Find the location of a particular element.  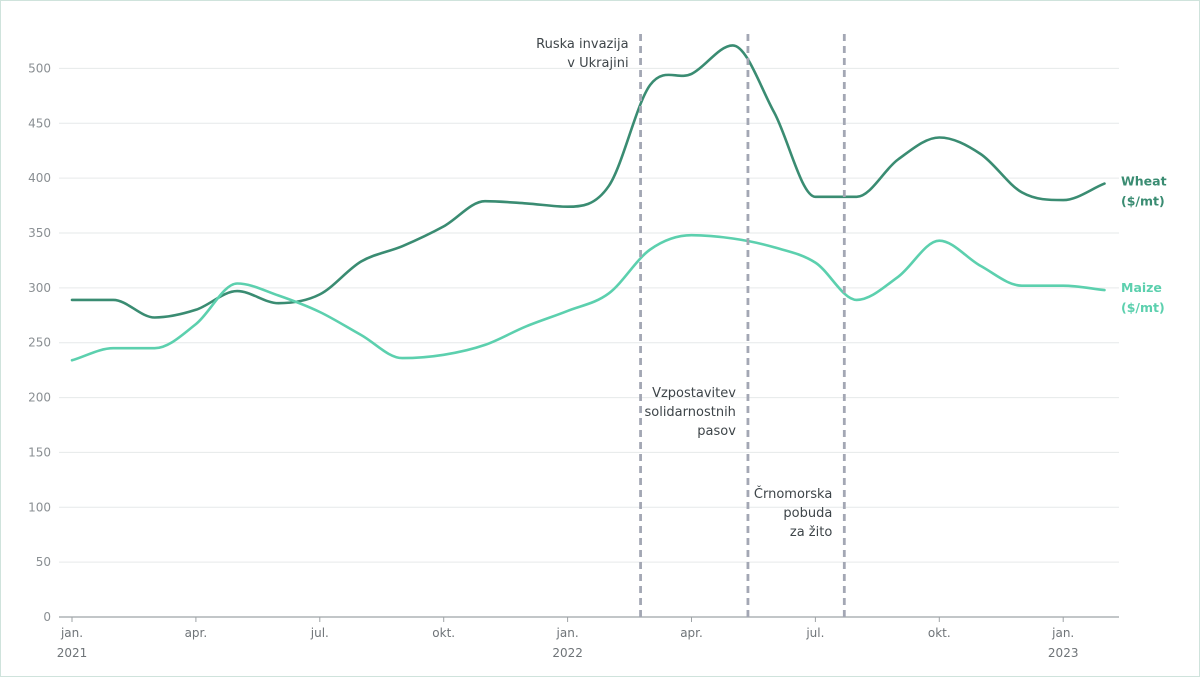

annotation-label: za žito is located at coordinates (811, 532).